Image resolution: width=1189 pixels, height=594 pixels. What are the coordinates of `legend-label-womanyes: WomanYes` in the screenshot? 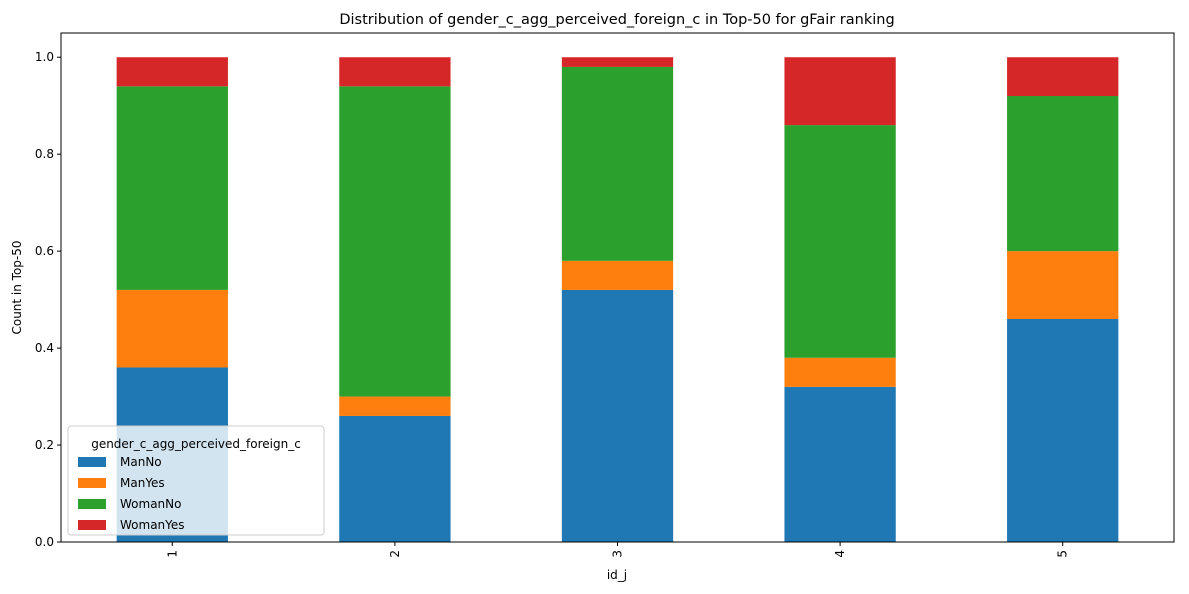 It's located at (152, 525).